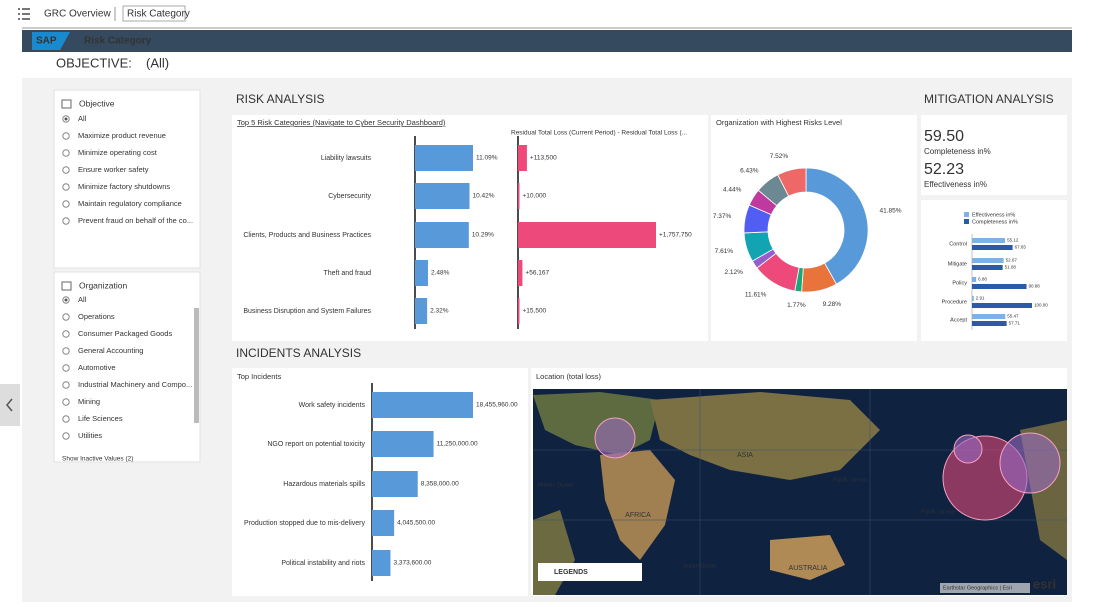 The height and width of the screenshot is (607, 1116). Describe the element at coordinates (724, 251) in the screenshot. I see `value-label: 7.61%` at that location.